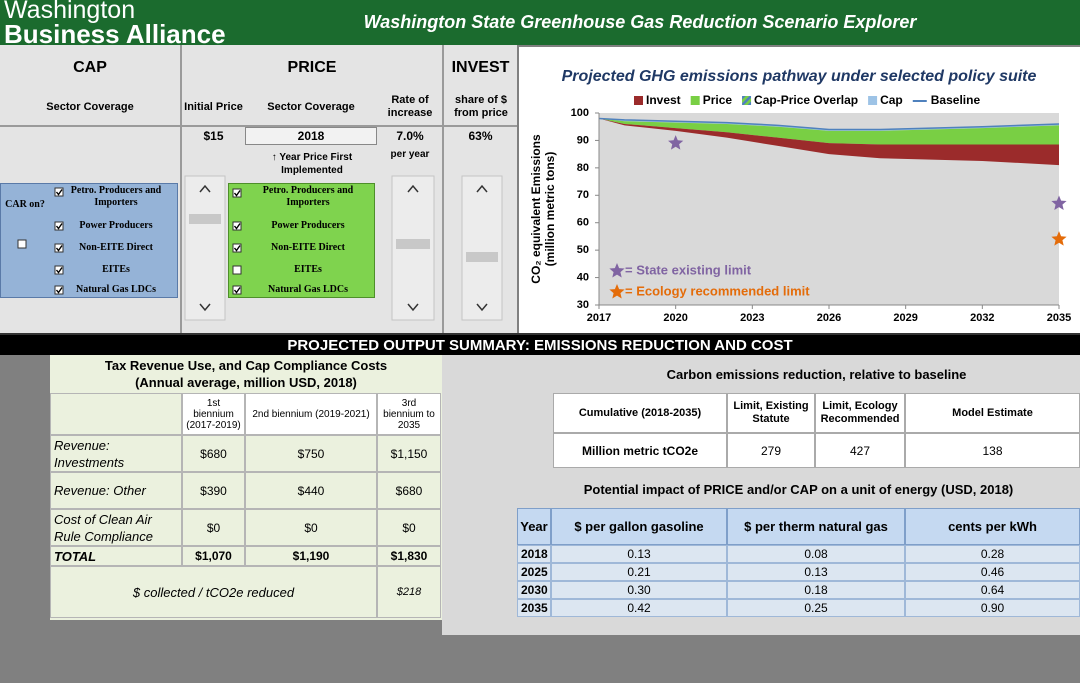 Image resolution: width=1080 pixels, height=683 pixels. What do you see at coordinates (213, 414) in the screenshot?
I see `tax-header: 1st biennium (2017-2019)` at bounding box center [213, 414].